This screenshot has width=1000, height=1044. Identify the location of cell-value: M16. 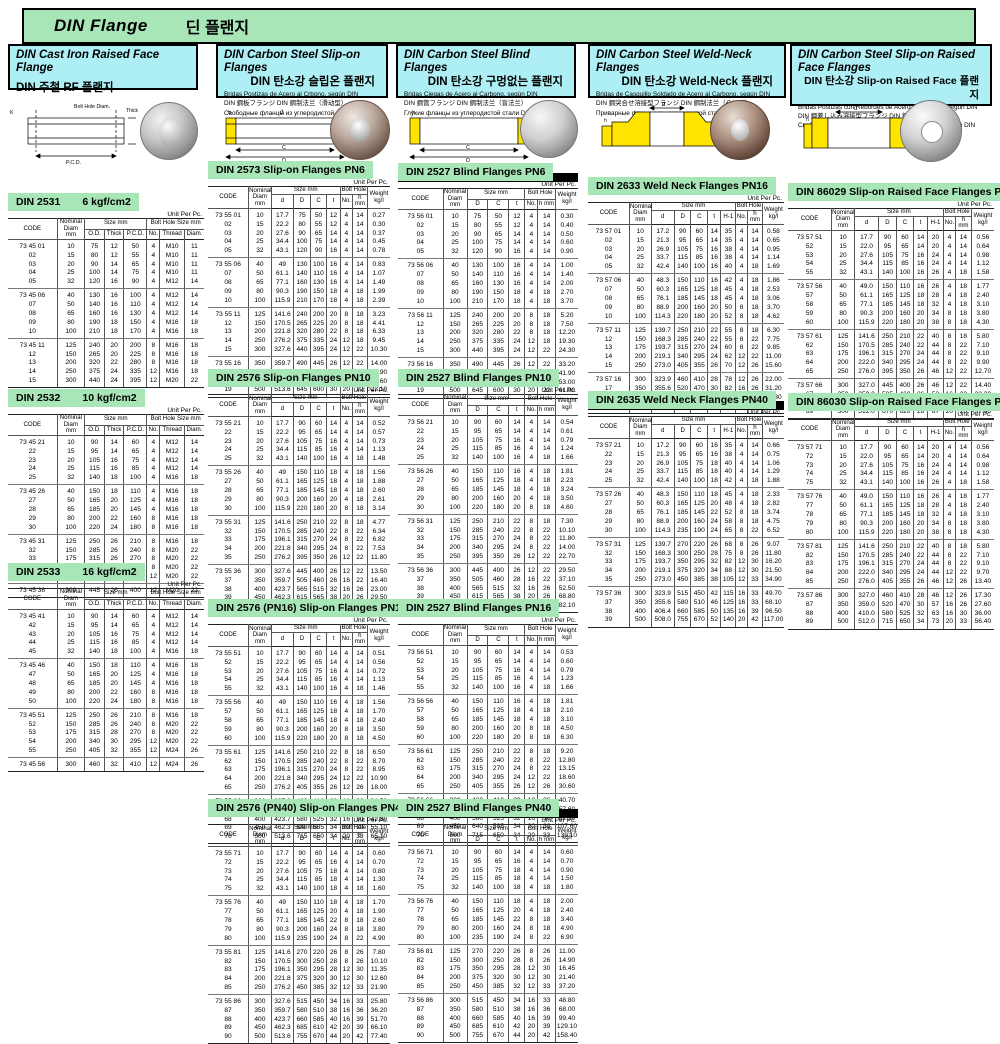
(172, 355).